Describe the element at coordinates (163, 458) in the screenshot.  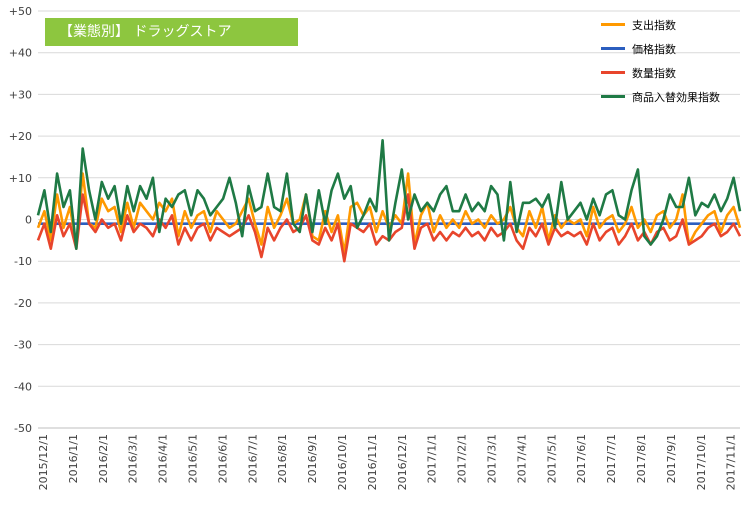
I see `x-tick-label: 2016/4/1` at that location.